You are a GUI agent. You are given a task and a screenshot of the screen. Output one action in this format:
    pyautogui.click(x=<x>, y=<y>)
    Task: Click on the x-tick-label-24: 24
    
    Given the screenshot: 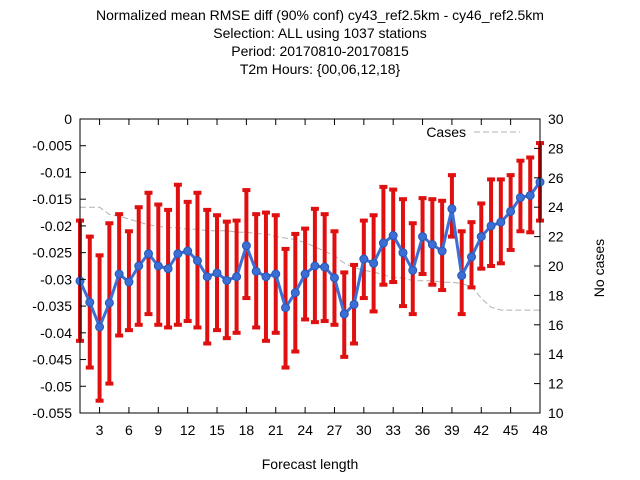 What is the action you would take?
    pyautogui.click(x=305, y=430)
    